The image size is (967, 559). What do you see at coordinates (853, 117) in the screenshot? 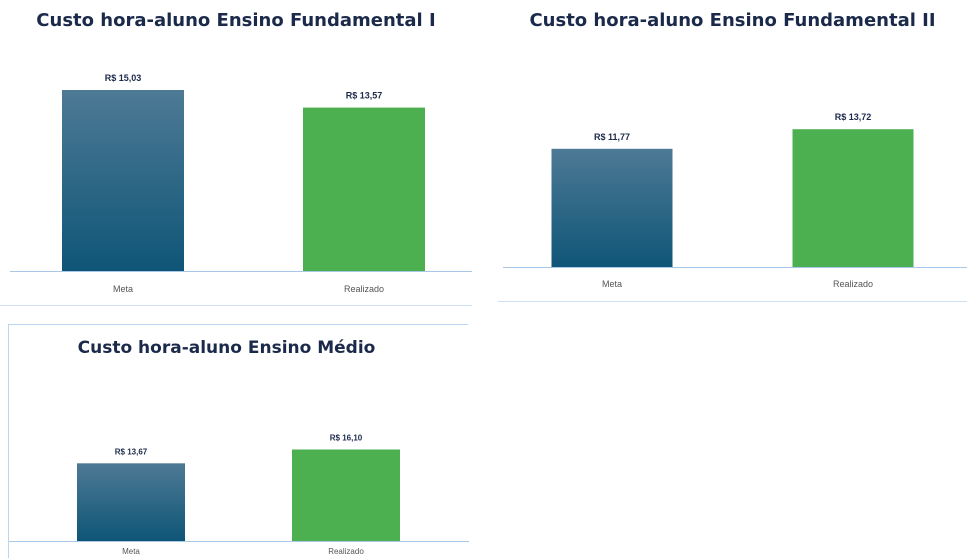
I see `data-label: R$ 13,72` at bounding box center [853, 117].